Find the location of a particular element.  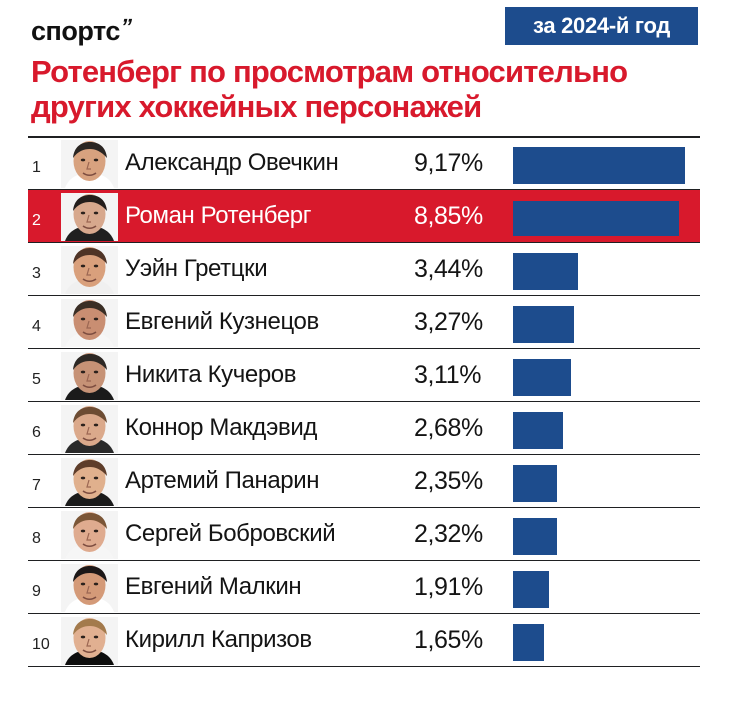

rank-label: 5 is located at coordinates (36, 379).